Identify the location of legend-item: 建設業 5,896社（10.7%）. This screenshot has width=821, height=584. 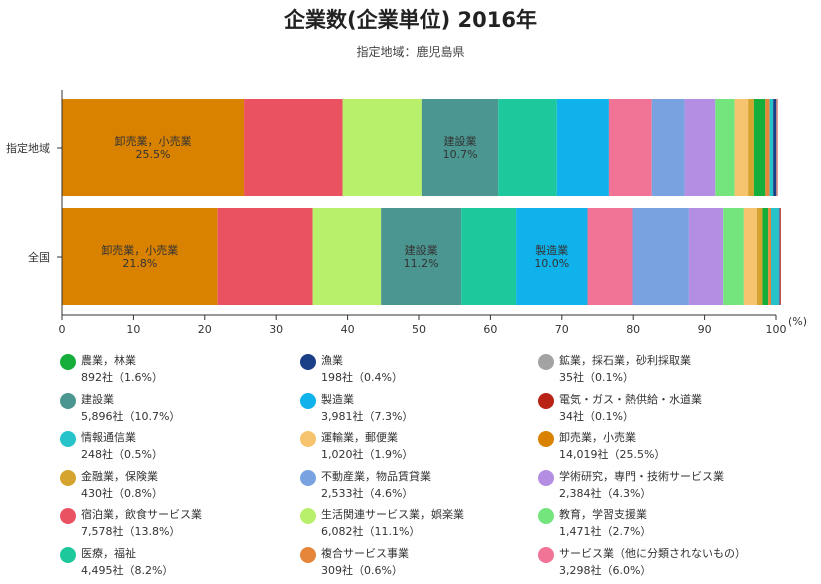
(180, 407).